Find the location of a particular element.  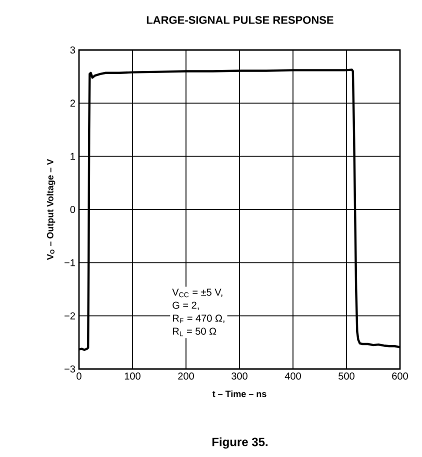

chart-title: LARGE-SIGNAL PULSE RESPONSE is located at coordinates (240, 20).